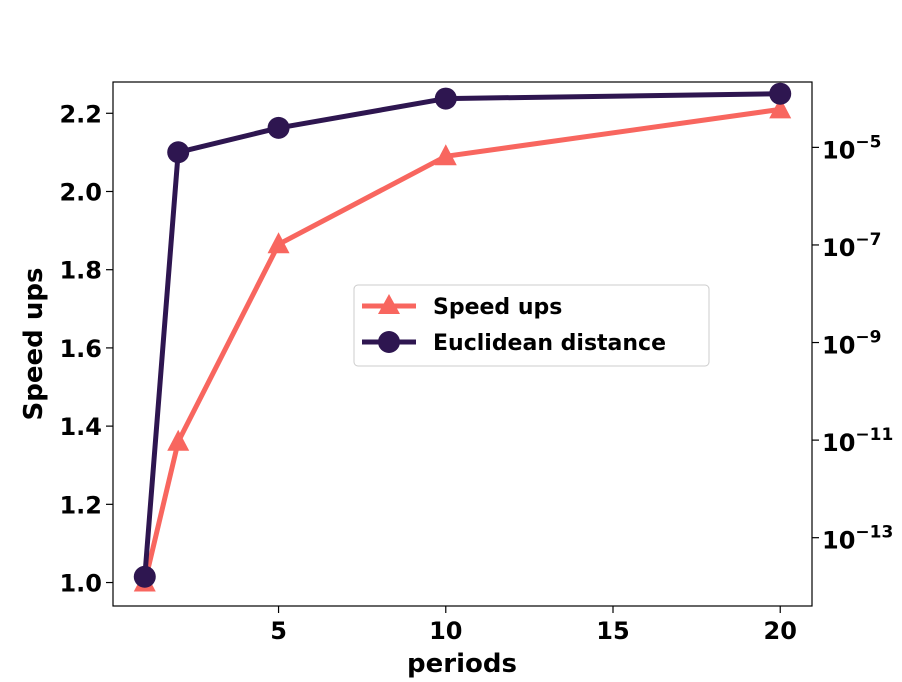 This screenshot has height=682, width=902. I want to click on y-tick-label: 1.6, so click(80, 349).